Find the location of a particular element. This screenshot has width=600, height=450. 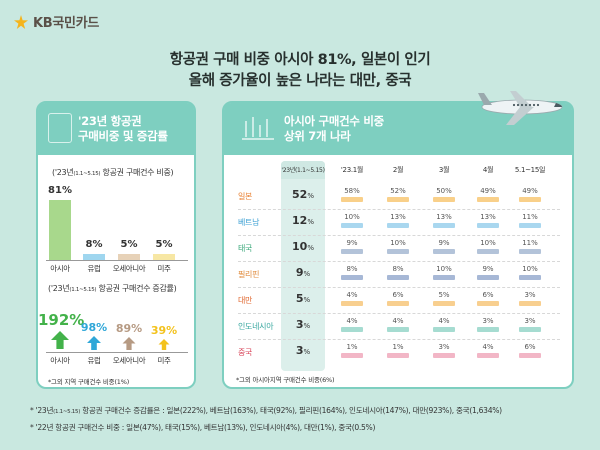

brand-name: KB국민카드 is located at coordinates (66, 23).